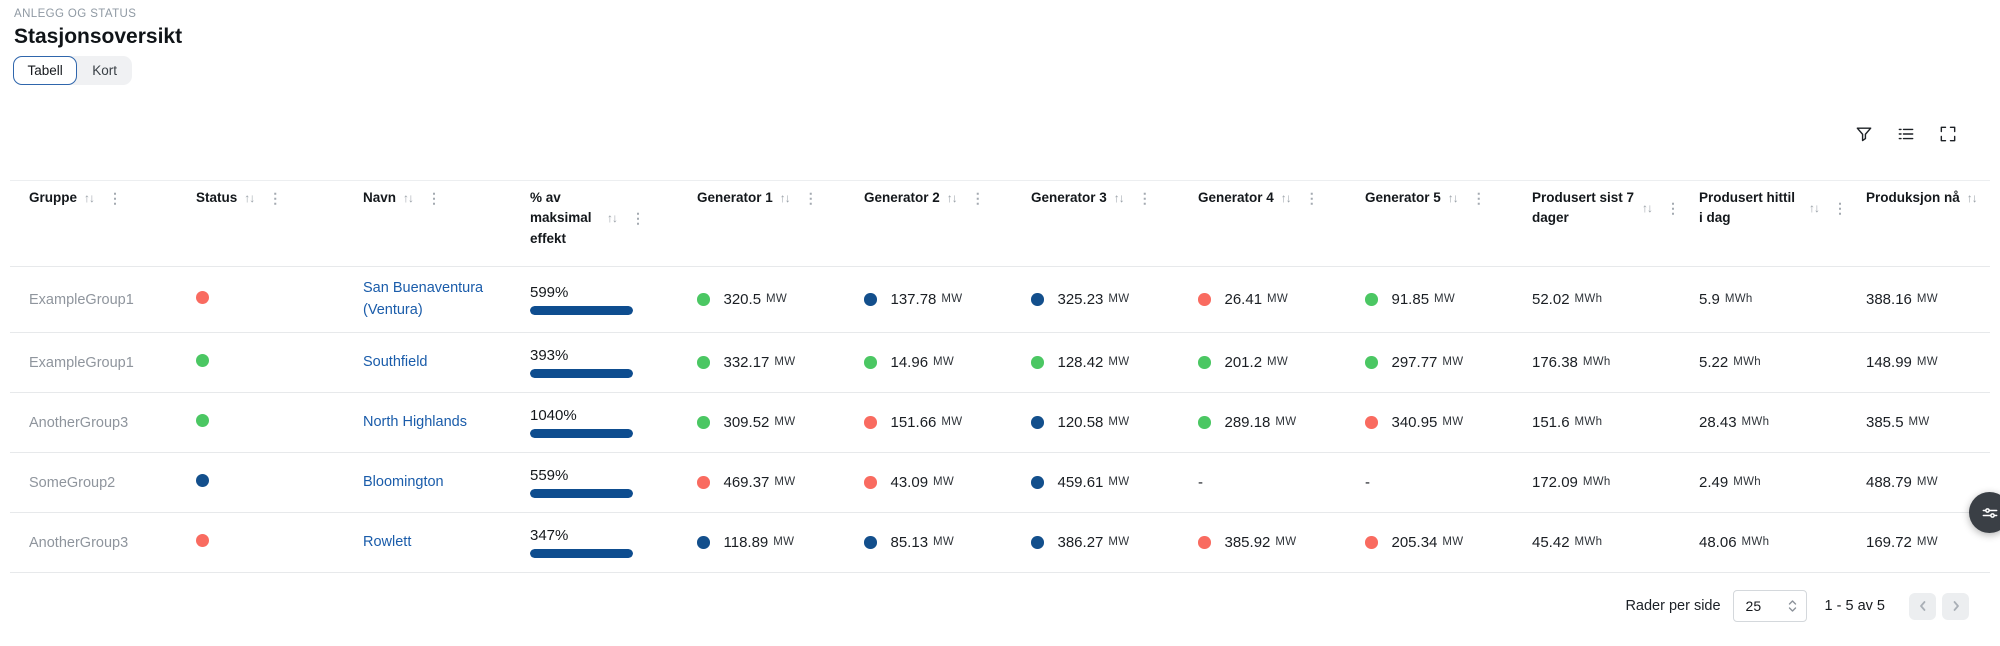 The height and width of the screenshot is (646, 2000). Describe the element at coordinates (1429, 482) in the screenshot. I see `generator-5-cell: -` at that location.